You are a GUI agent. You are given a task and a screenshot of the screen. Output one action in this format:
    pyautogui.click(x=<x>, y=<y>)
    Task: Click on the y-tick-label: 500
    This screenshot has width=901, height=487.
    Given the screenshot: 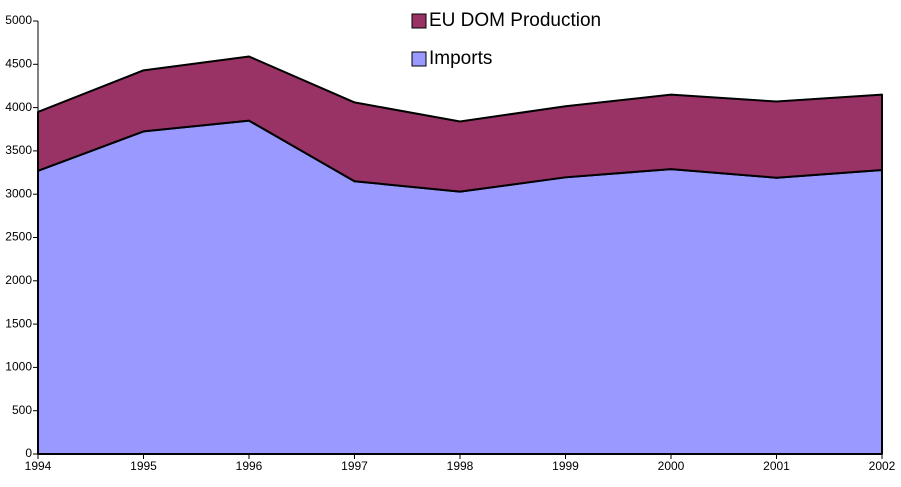 What is the action you would take?
    pyautogui.click(x=22, y=410)
    